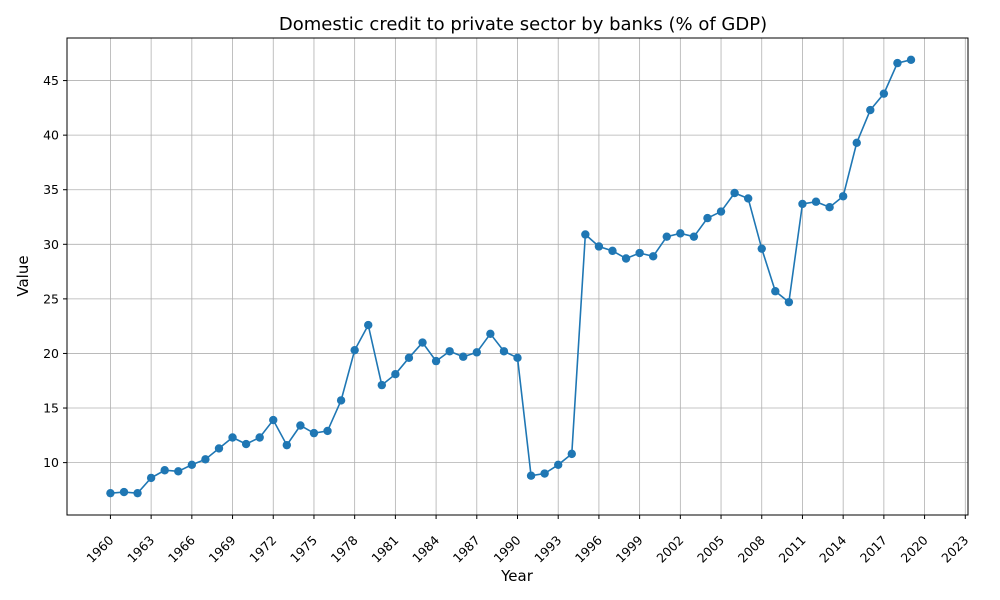 This screenshot has width=1000, height=600. What do you see at coordinates (51, 135) in the screenshot?
I see `y-tick-label: 40` at bounding box center [51, 135].